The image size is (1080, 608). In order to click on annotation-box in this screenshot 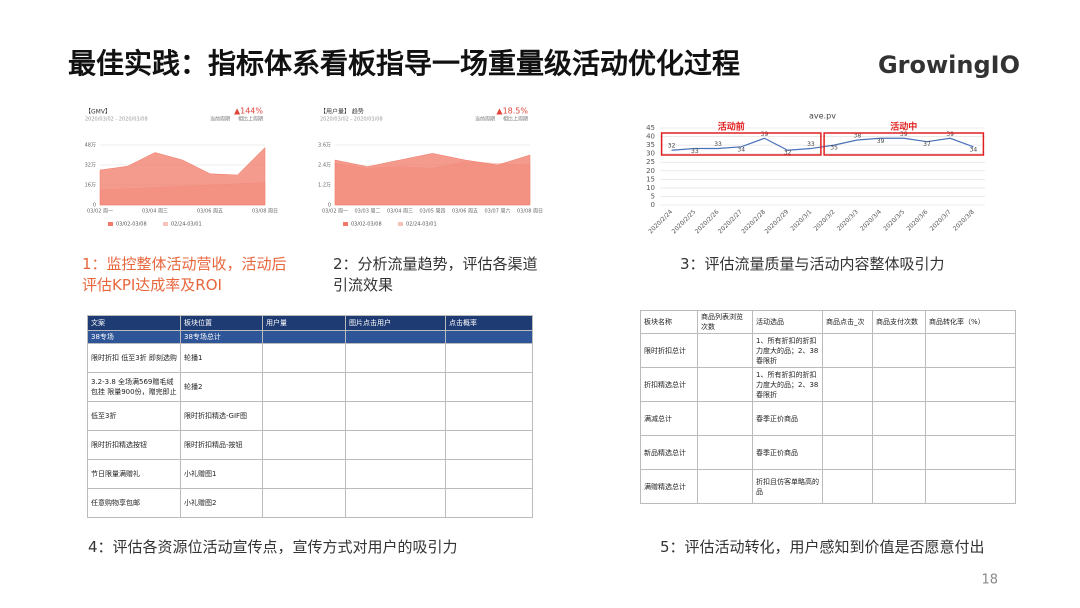, I will do `click(741, 144)`.